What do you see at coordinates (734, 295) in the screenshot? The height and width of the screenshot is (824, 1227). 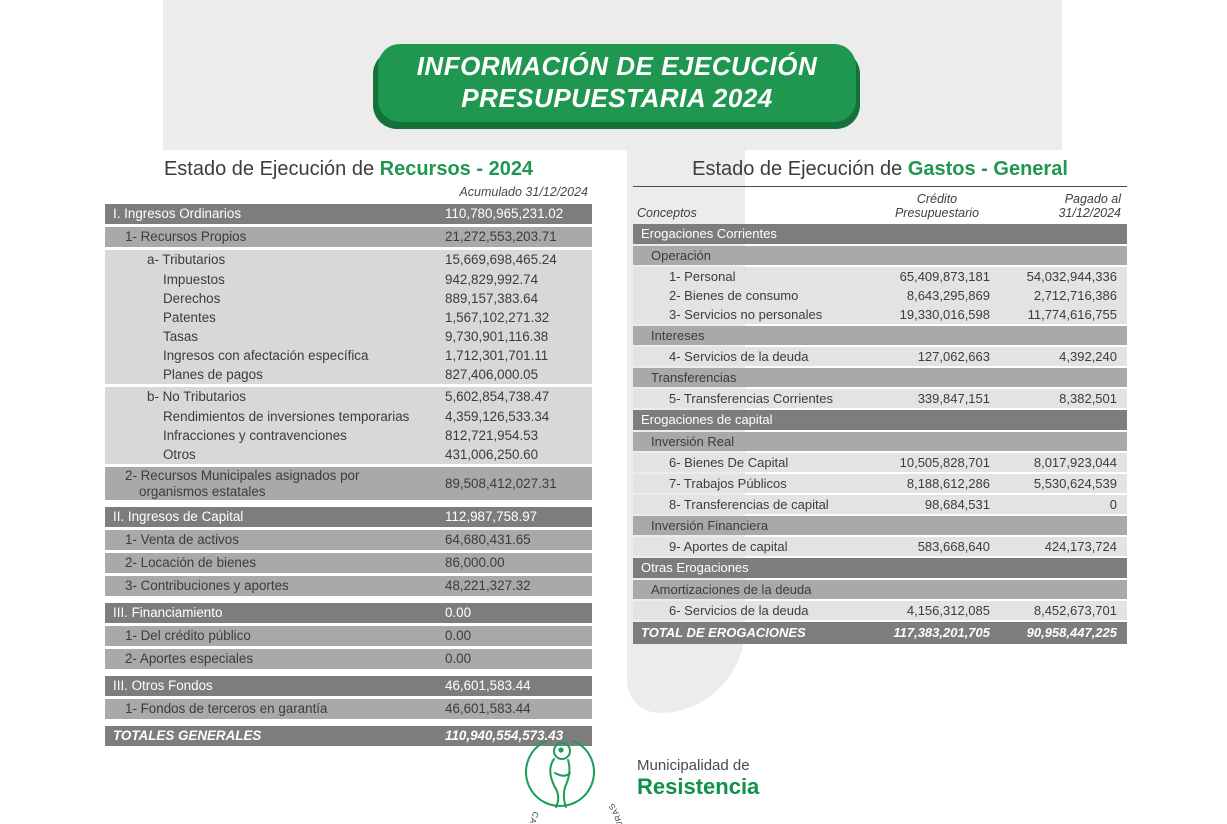 I see `row-label: 2- Bienes de consumo` at bounding box center [734, 295].